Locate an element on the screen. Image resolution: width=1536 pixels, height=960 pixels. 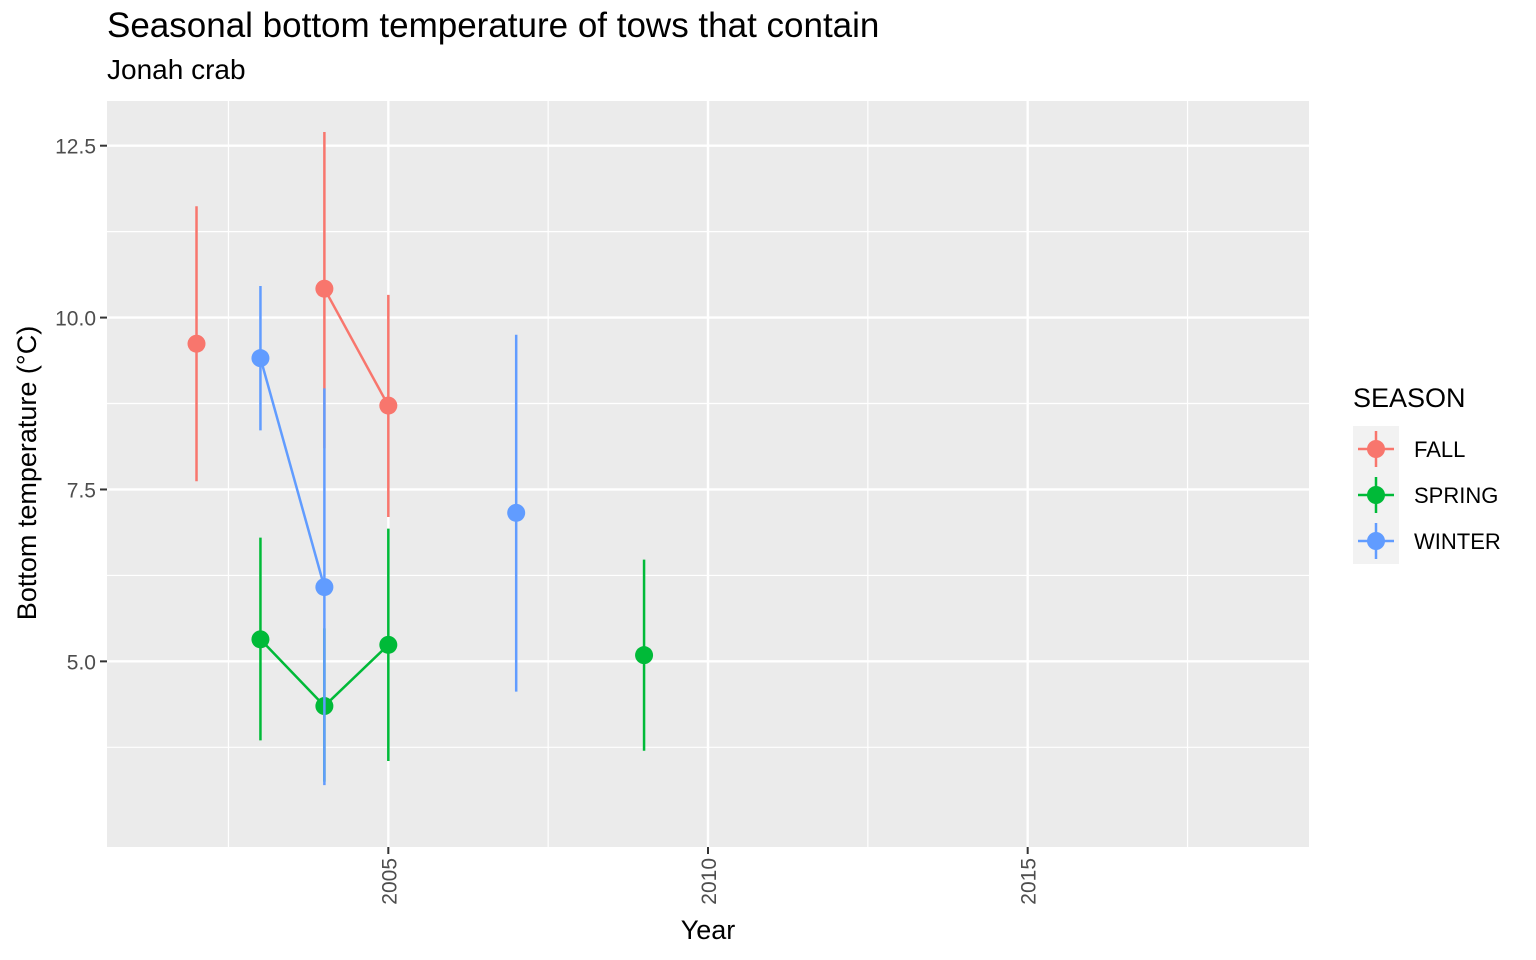
series-winter is located at coordinates (388, 535).